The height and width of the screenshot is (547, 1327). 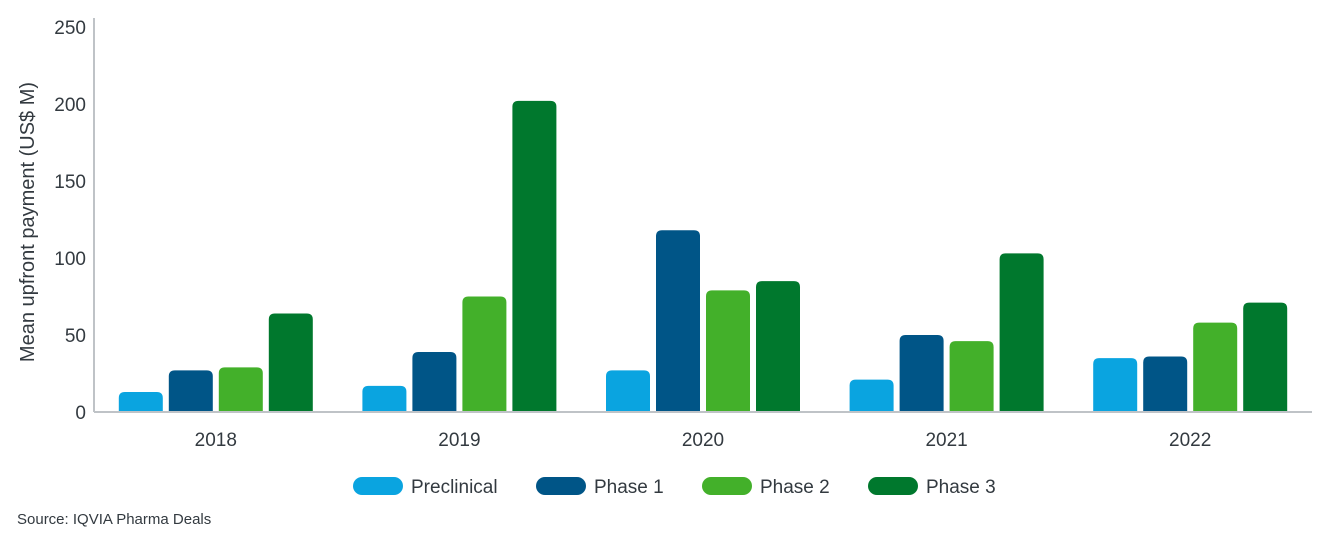 What do you see at coordinates (459, 440) in the screenshot?
I see `x-tick-label-2019: 2019` at bounding box center [459, 440].